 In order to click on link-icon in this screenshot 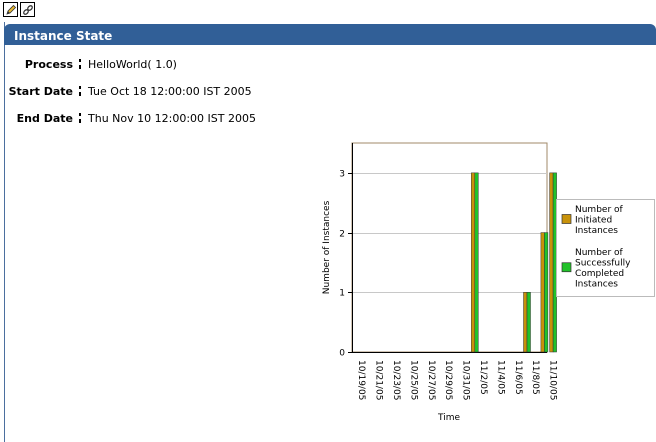, I will do `click(27, 9)`.